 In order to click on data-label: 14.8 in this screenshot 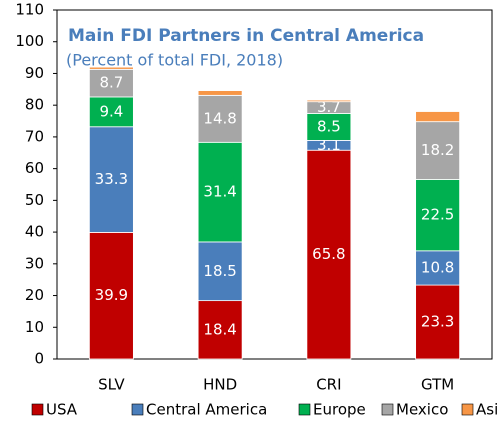, I will do `click(219, 118)`.